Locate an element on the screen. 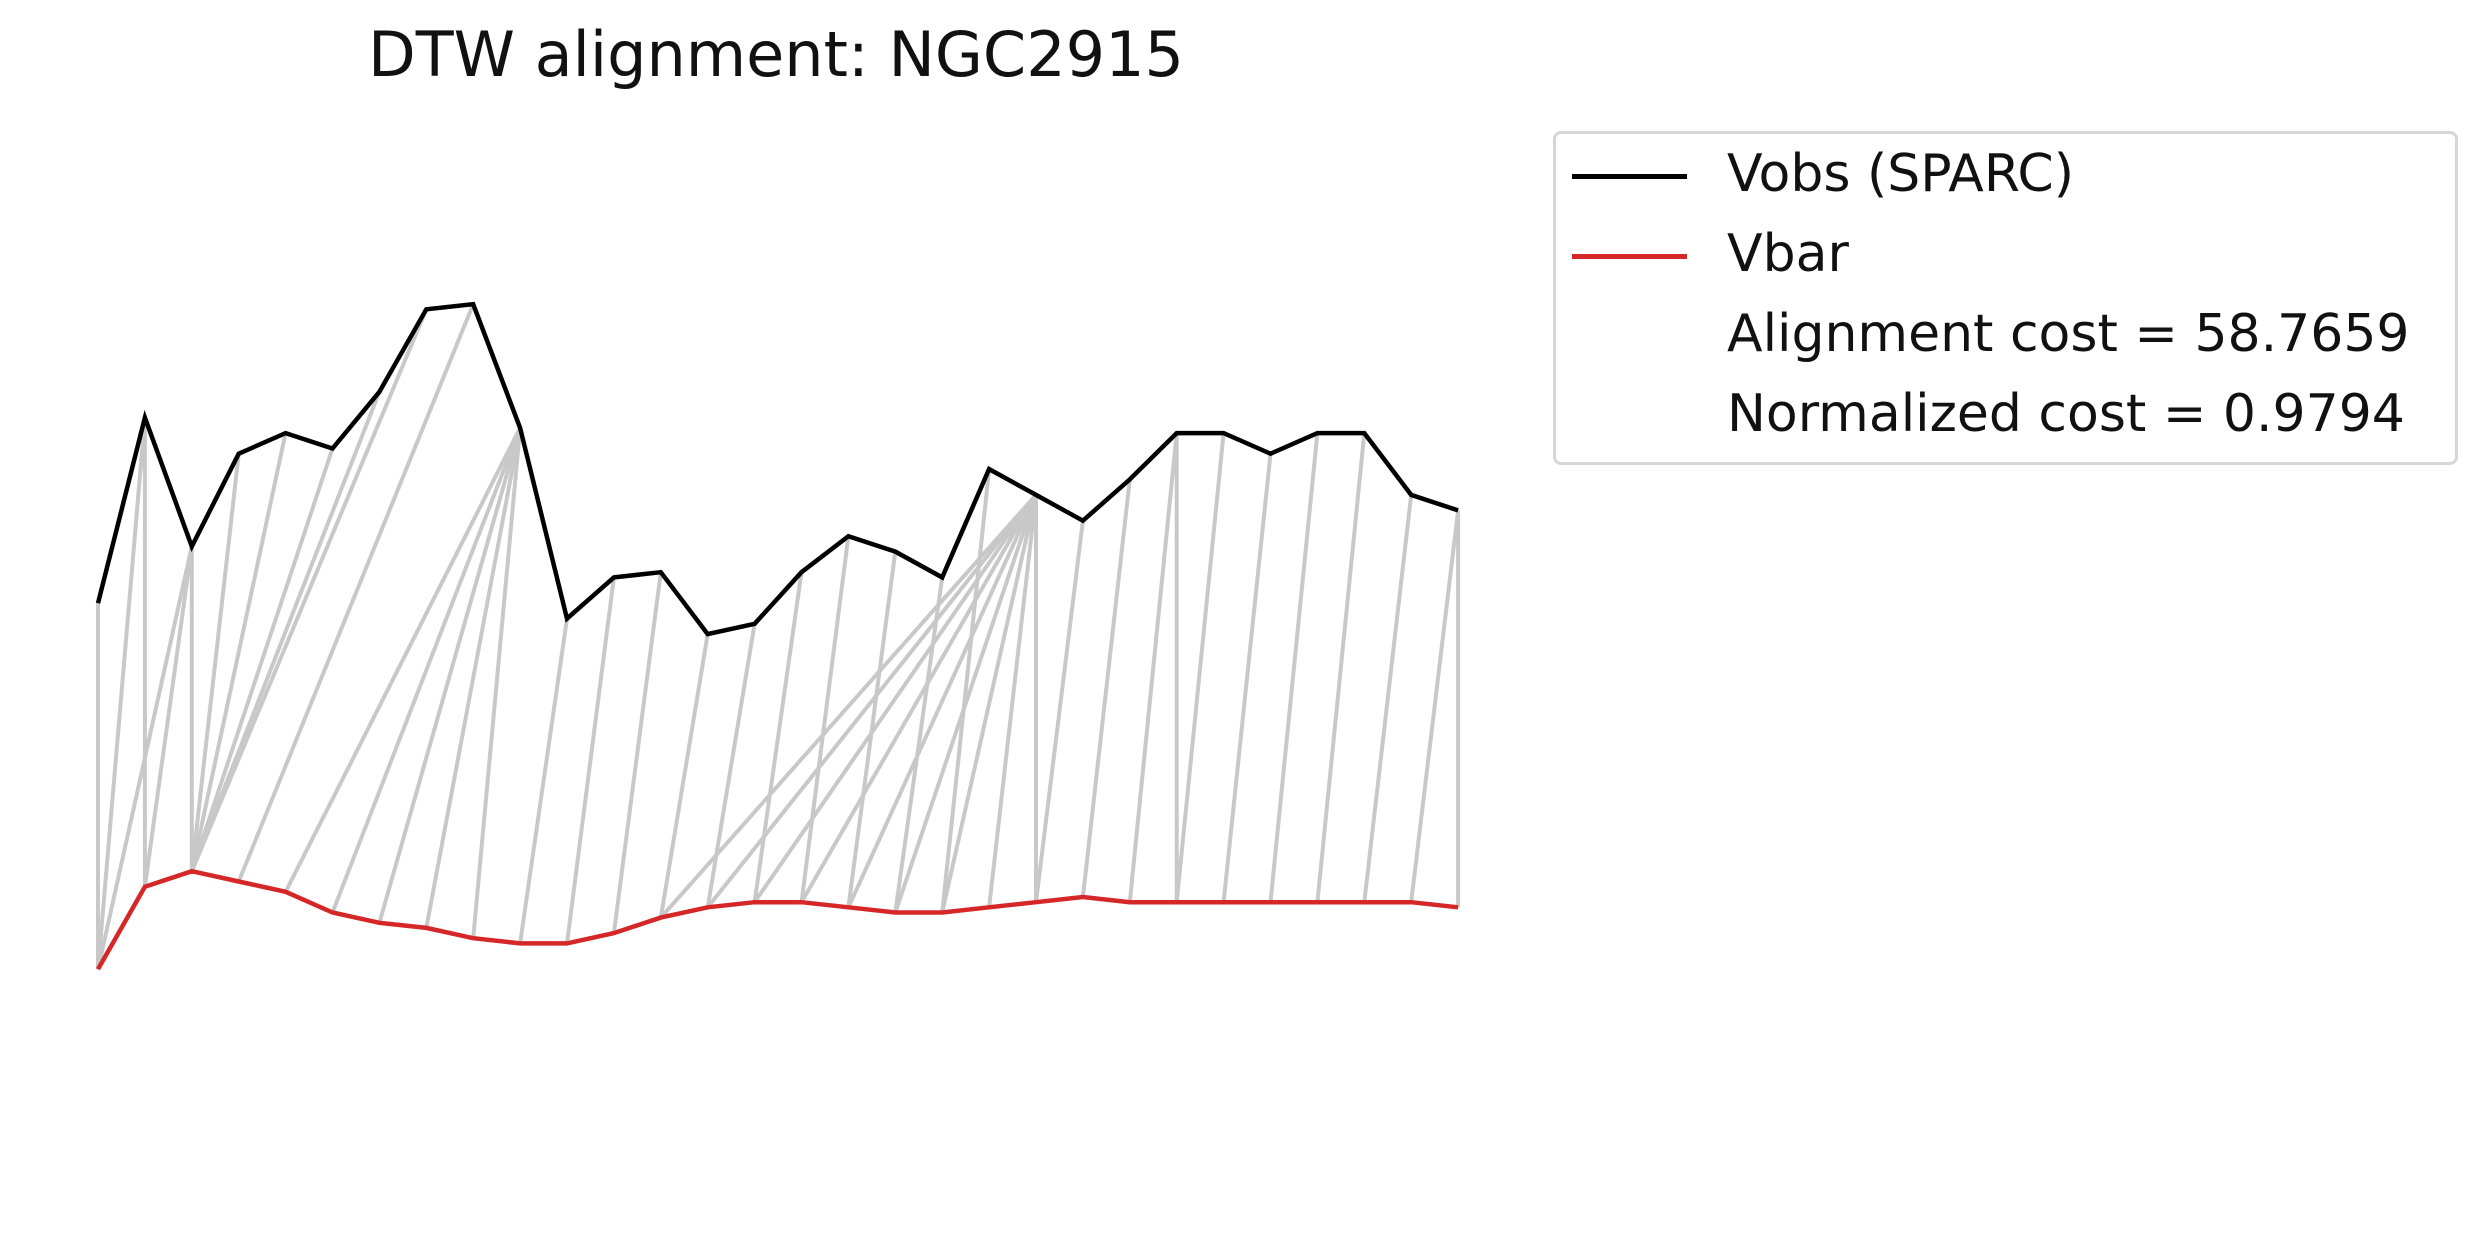 This screenshot has width=2480, height=1243. legend-label-vbar: Vbar is located at coordinates (1788, 254).